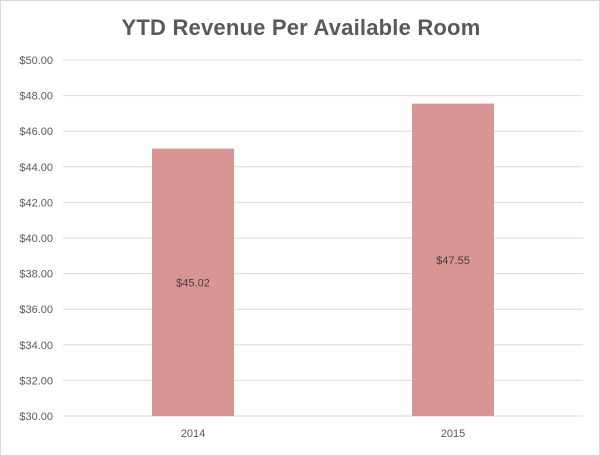 The width and height of the screenshot is (600, 456). What do you see at coordinates (36, 417) in the screenshot?
I see `y-tick-label: $30.00` at bounding box center [36, 417].